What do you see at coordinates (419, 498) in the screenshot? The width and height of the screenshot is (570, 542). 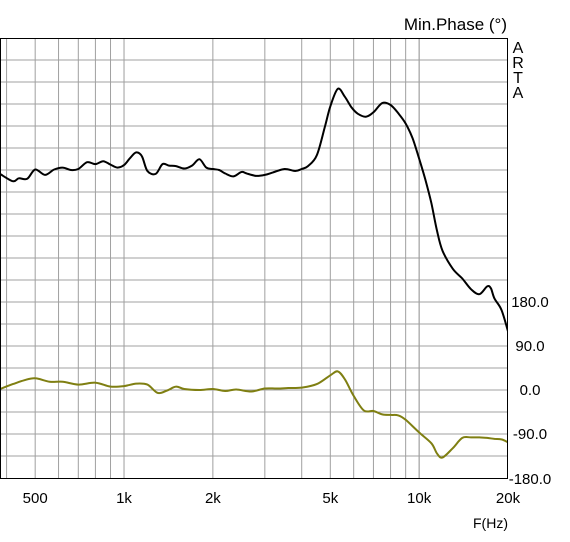 I see `x-tick-label: 10k` at bounding box center [419, 498].